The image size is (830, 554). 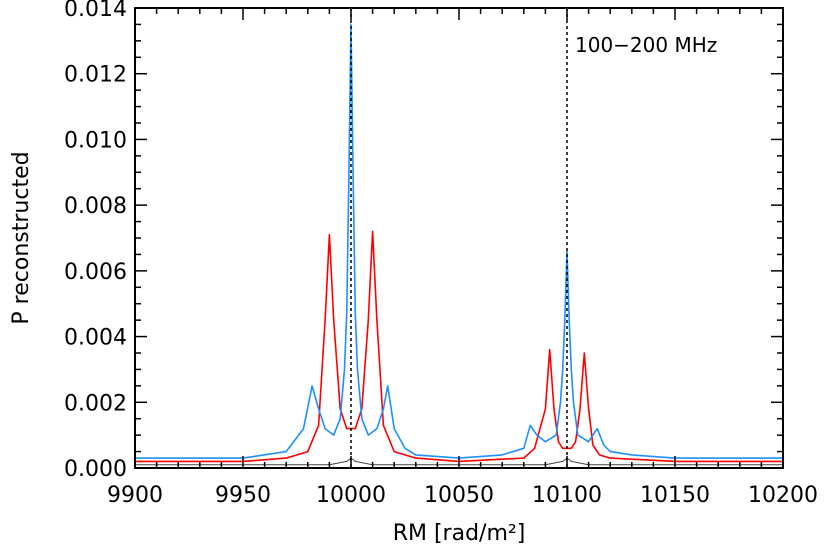 I want to click on x-tick-label: 9950, so click(x=243, y=495).